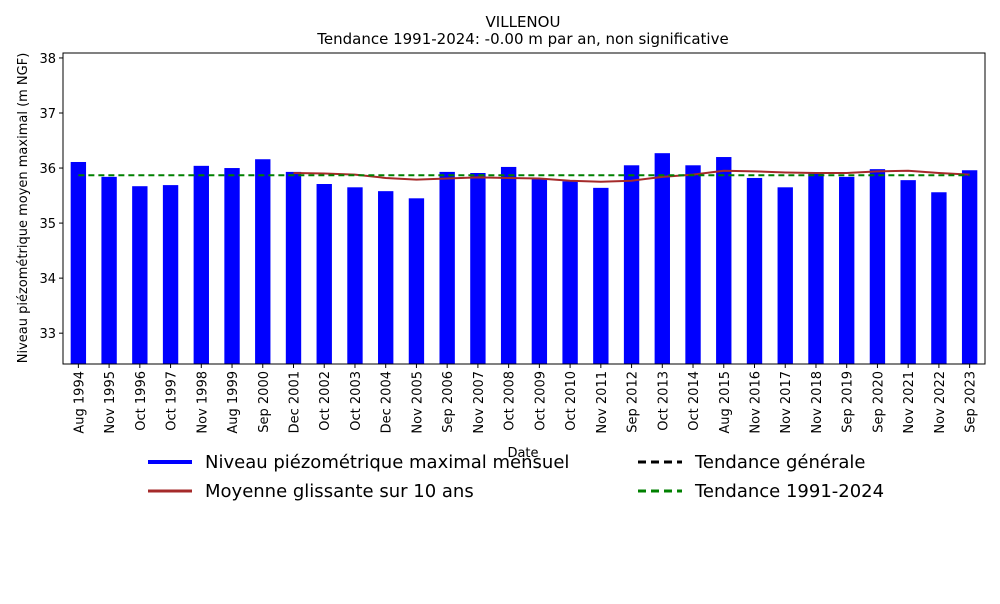 Image resolution: width=1000 pixels, height=604 pixels. I want to click on line, so click(631, 176).